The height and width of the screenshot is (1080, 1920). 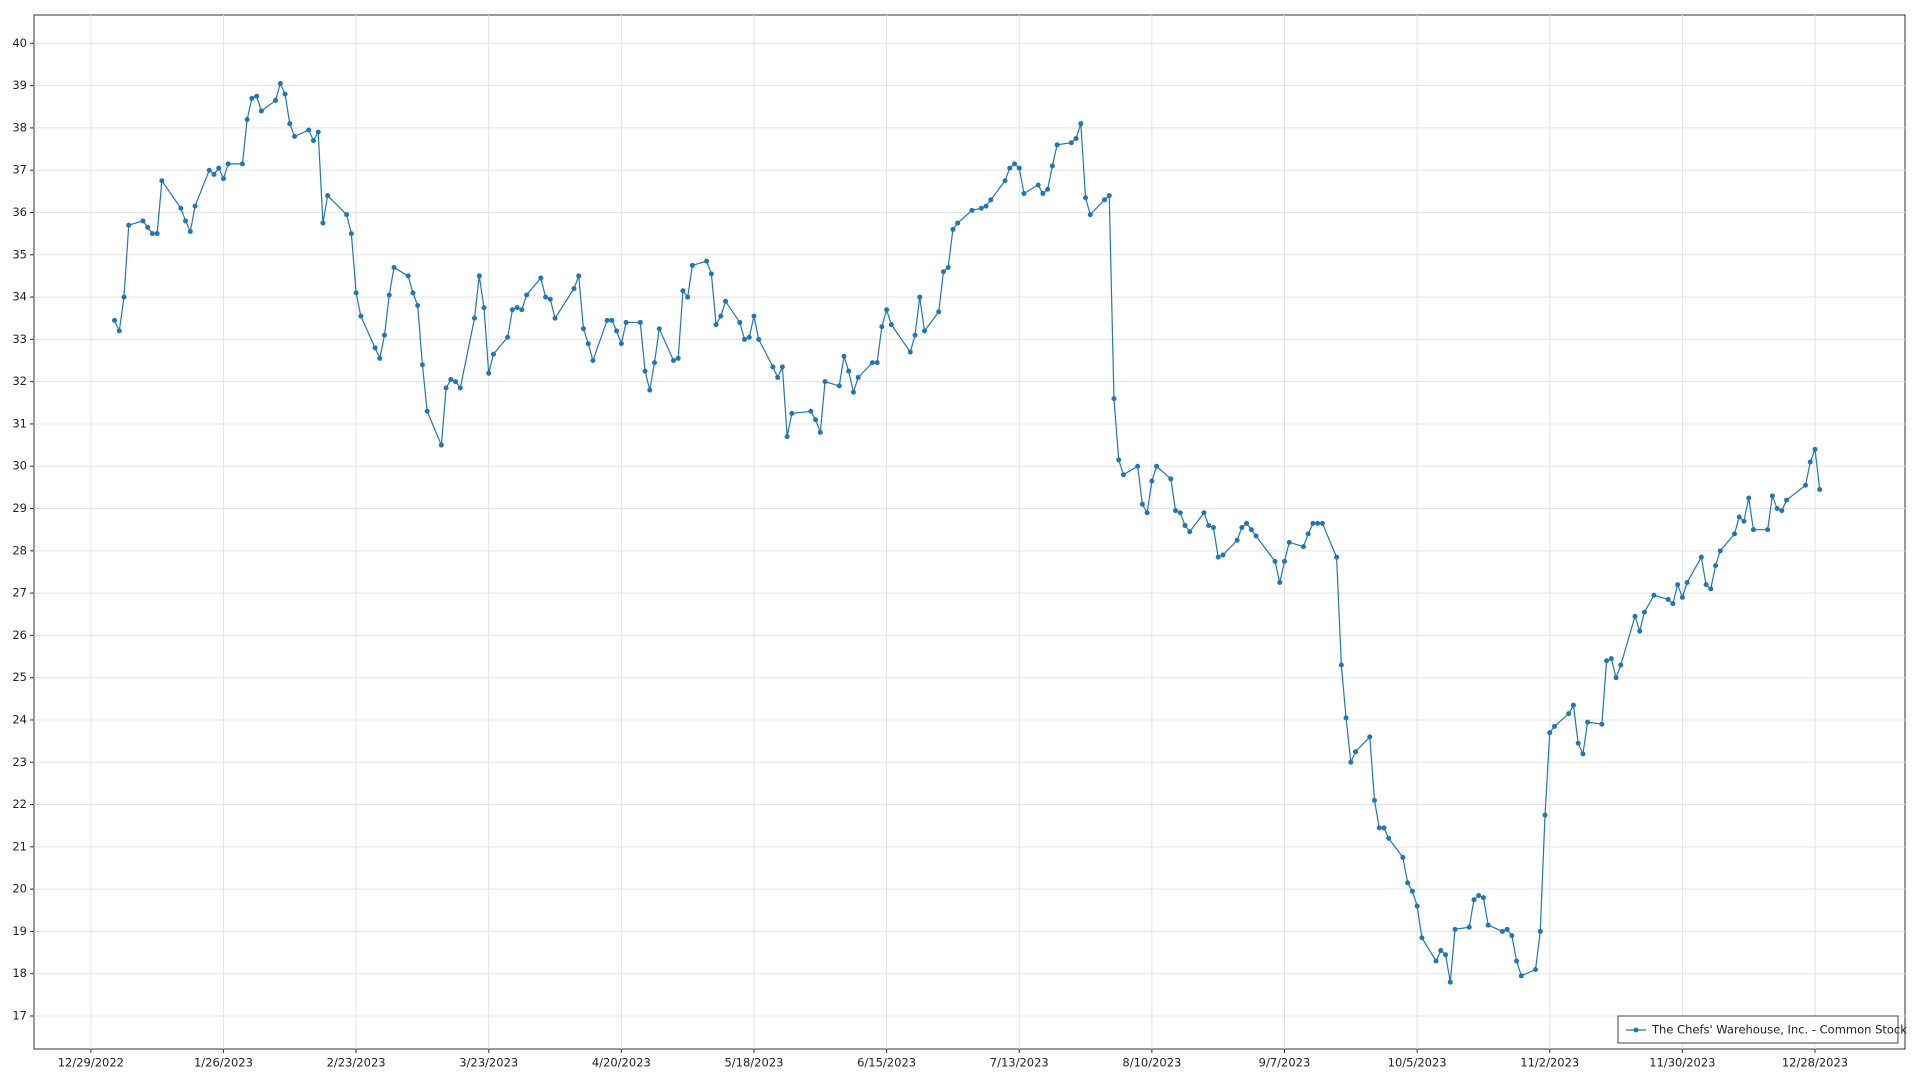 I want to click on x-tick-label: 3/23/2023, so click(x=488, y=1063).